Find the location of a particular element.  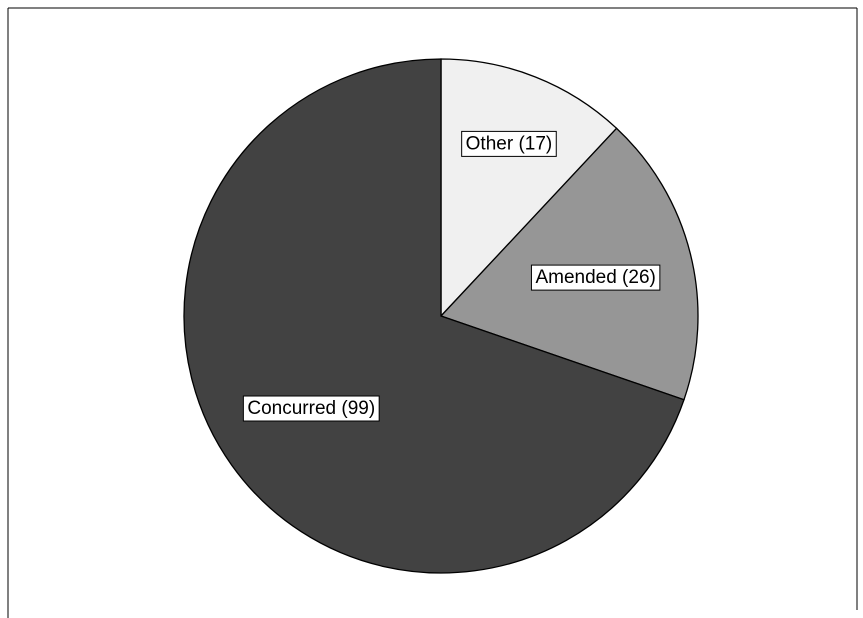

slice-label-text: Concurred (99) is located at coordinates (311, 408).